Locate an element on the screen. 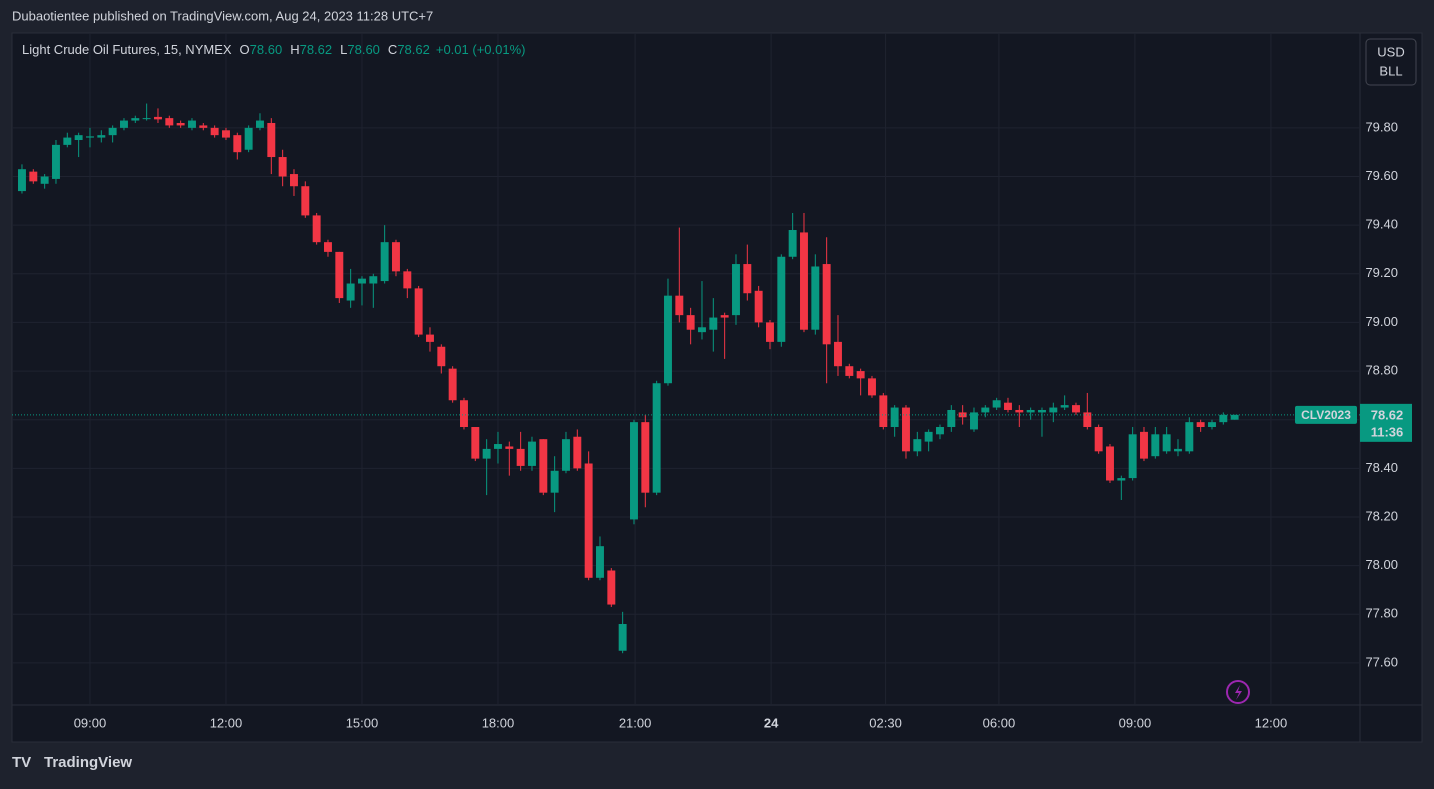 Image resolution: width=1434 pixels, height=789 pixels. y-tick-label: 79.60 is located at coordinates (1381, 175).